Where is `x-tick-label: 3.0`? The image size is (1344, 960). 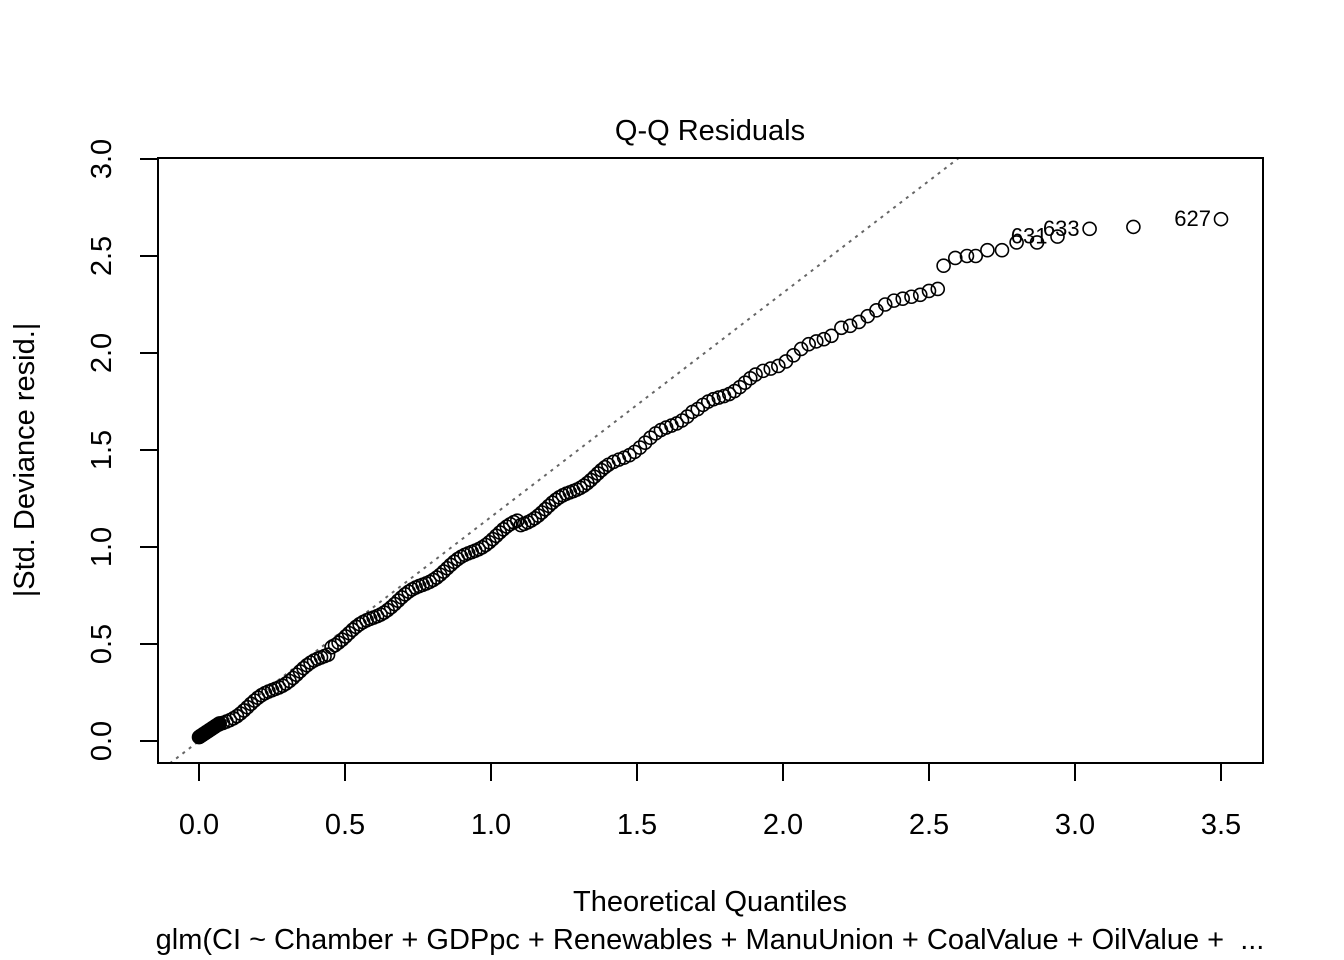 x-tick-label: 3.0 is located at coordinates (1075, 825).